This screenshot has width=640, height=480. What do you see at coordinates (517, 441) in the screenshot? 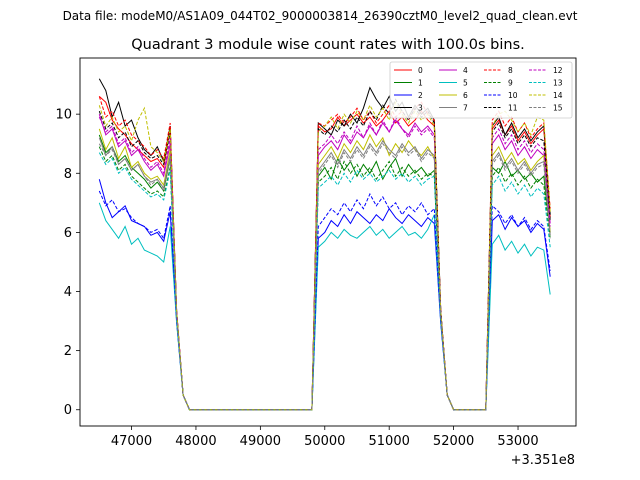
I see `x-tick-label: 53000` at bounding box center [517, 441].